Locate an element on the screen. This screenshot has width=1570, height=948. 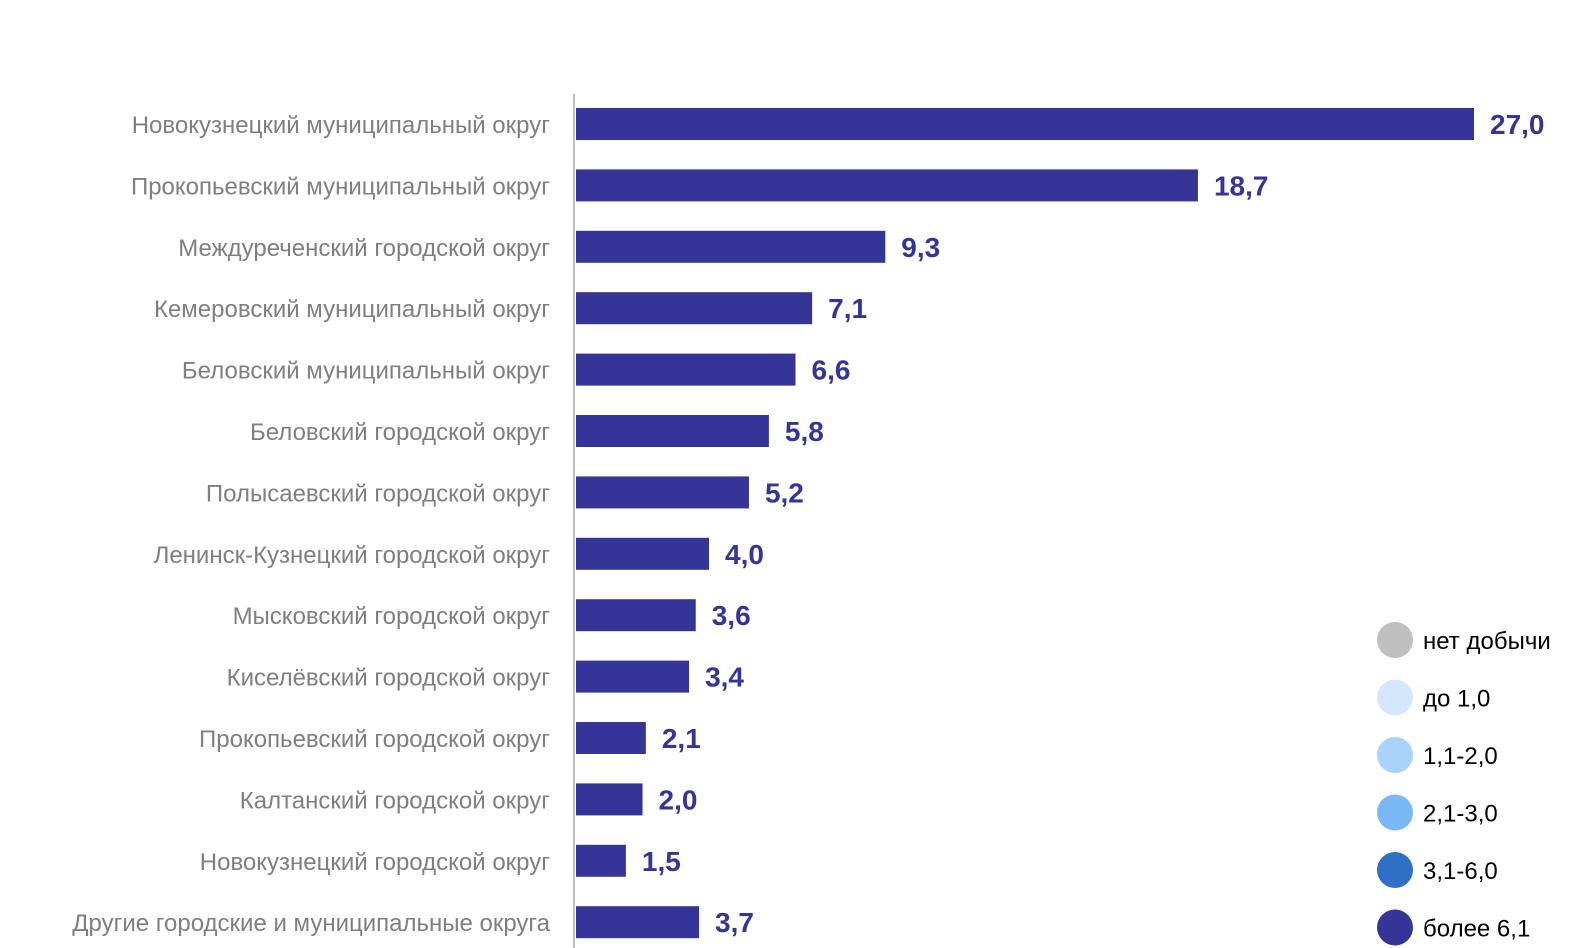
data-label: 18,7 is located at coordinates (1241, 185).